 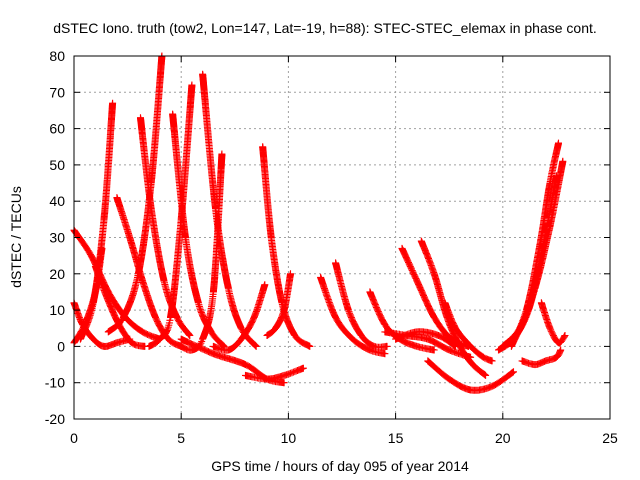 What do you see at coordinates (55, 383) in the screenshot?
I see `y-tick-label: -10` at bounding box center [55, 383].